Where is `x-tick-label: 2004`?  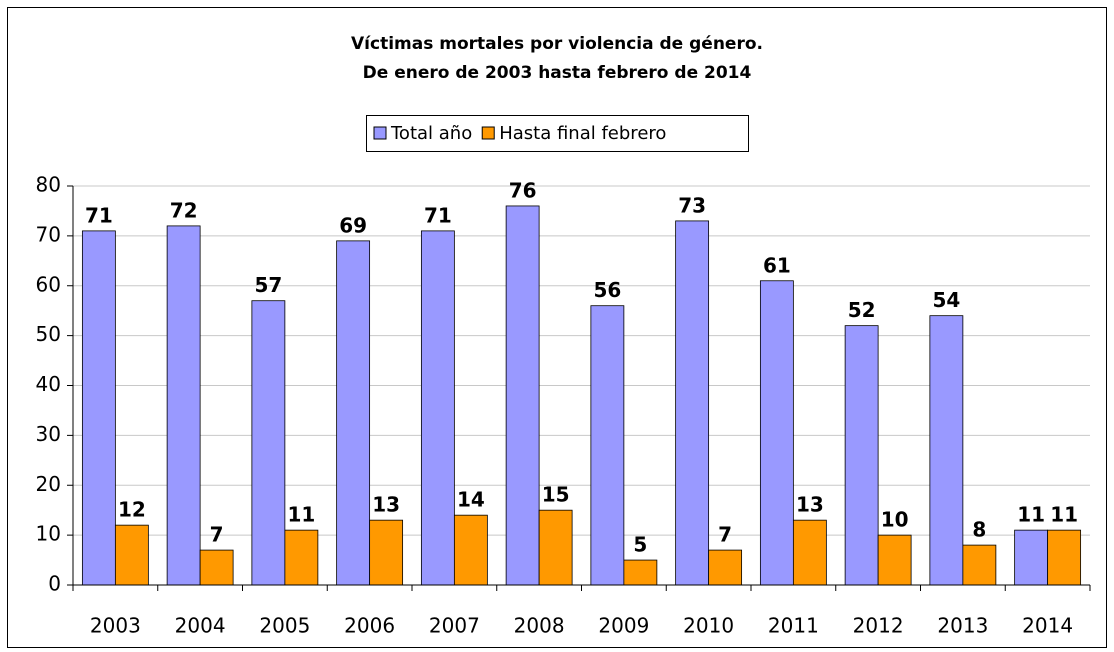
x-tick-label: 2004 is located at coordinates (200, 626).